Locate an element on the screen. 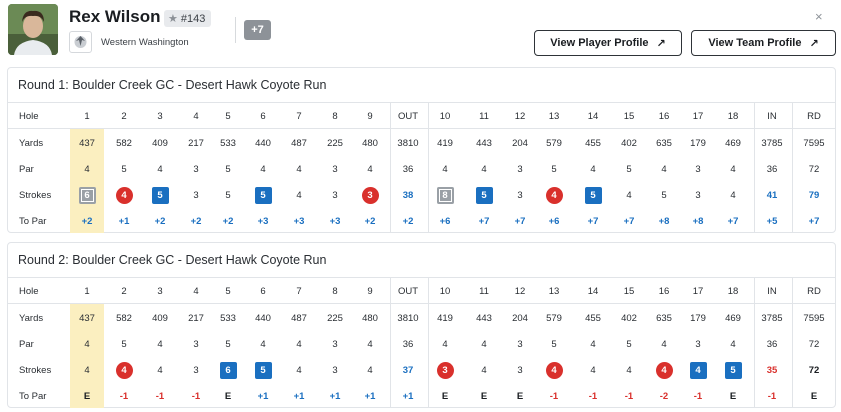 This screenshot has width=841, height=412. yards-cell: 204 is located at coordinates (520, 143).